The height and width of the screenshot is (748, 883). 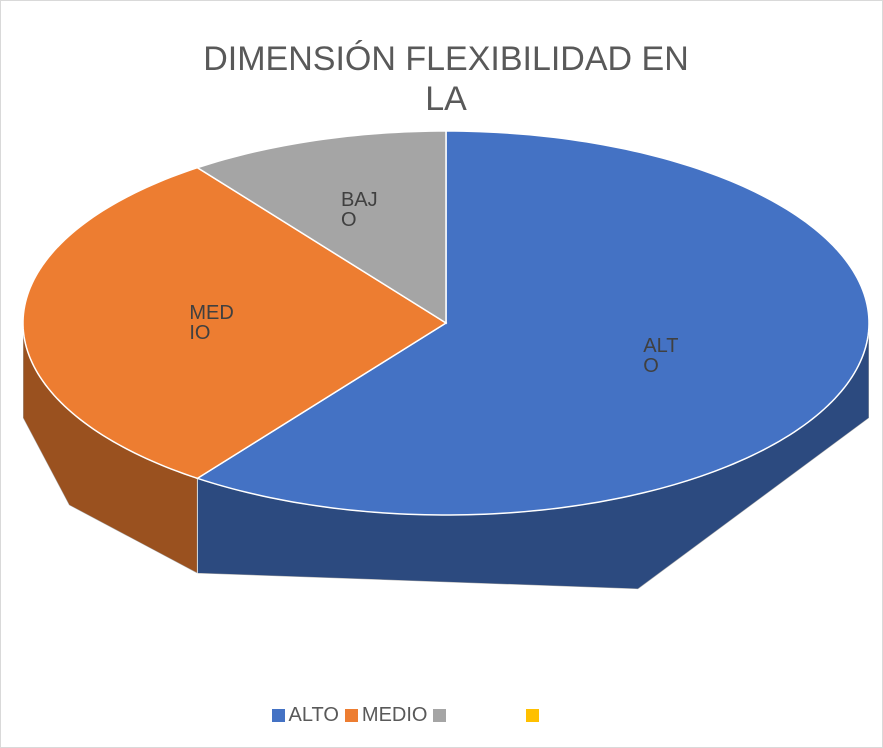 I want to click on data-label: BAJO, so click(x=359, y=209).